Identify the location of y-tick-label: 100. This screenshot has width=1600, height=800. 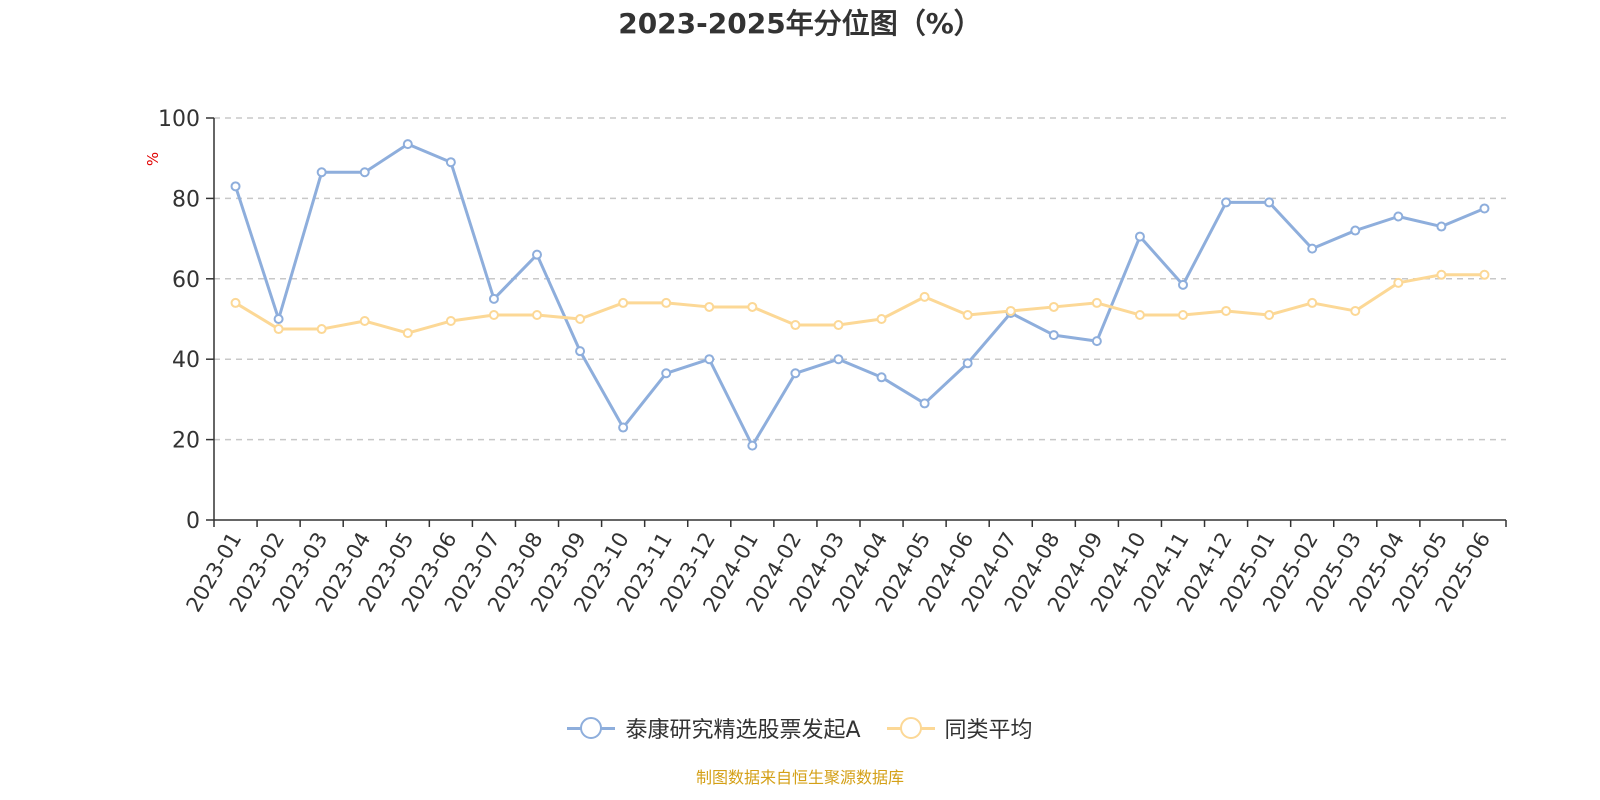
(179, 119).